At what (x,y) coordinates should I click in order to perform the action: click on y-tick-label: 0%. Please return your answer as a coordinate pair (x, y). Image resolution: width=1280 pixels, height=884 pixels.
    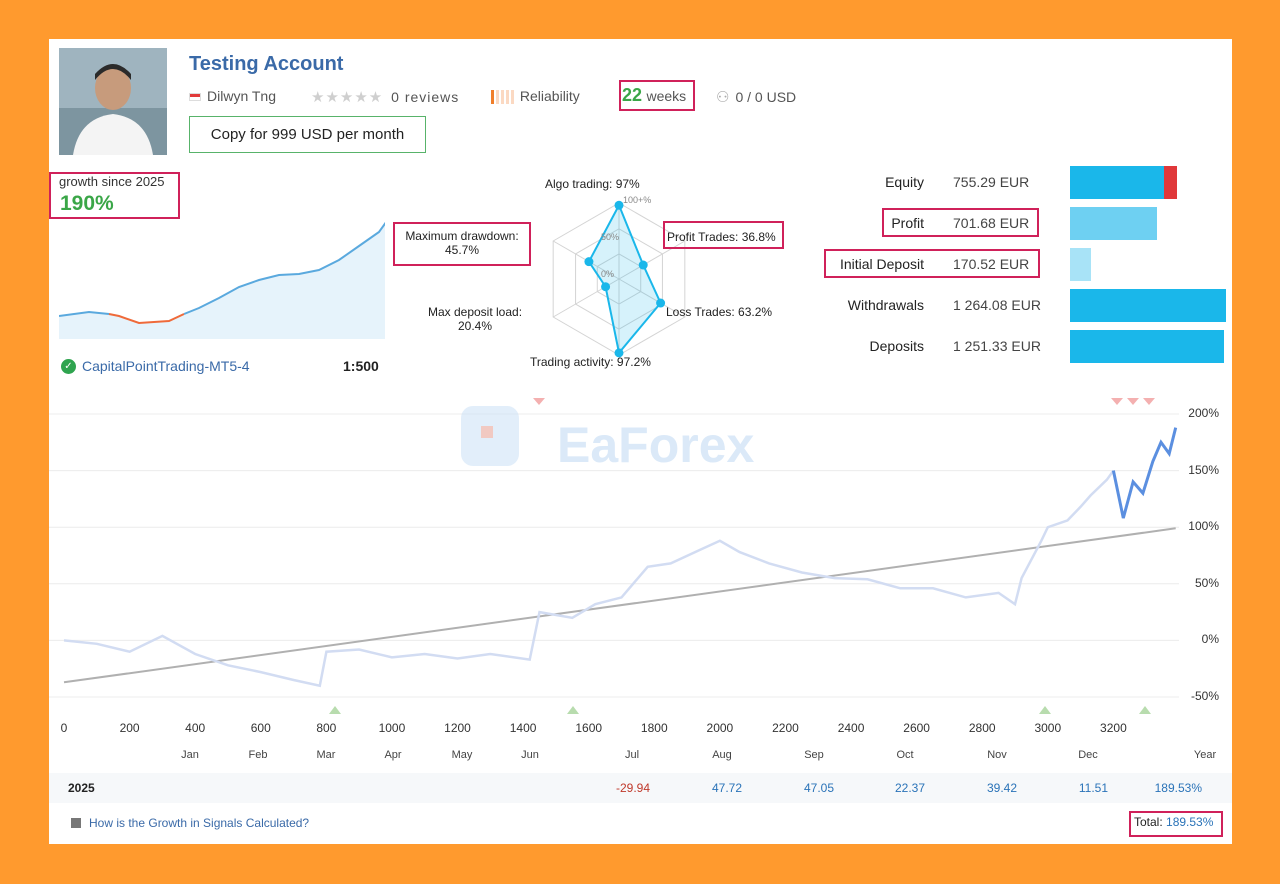
    Looking at the image, I should click on (1210, 639).